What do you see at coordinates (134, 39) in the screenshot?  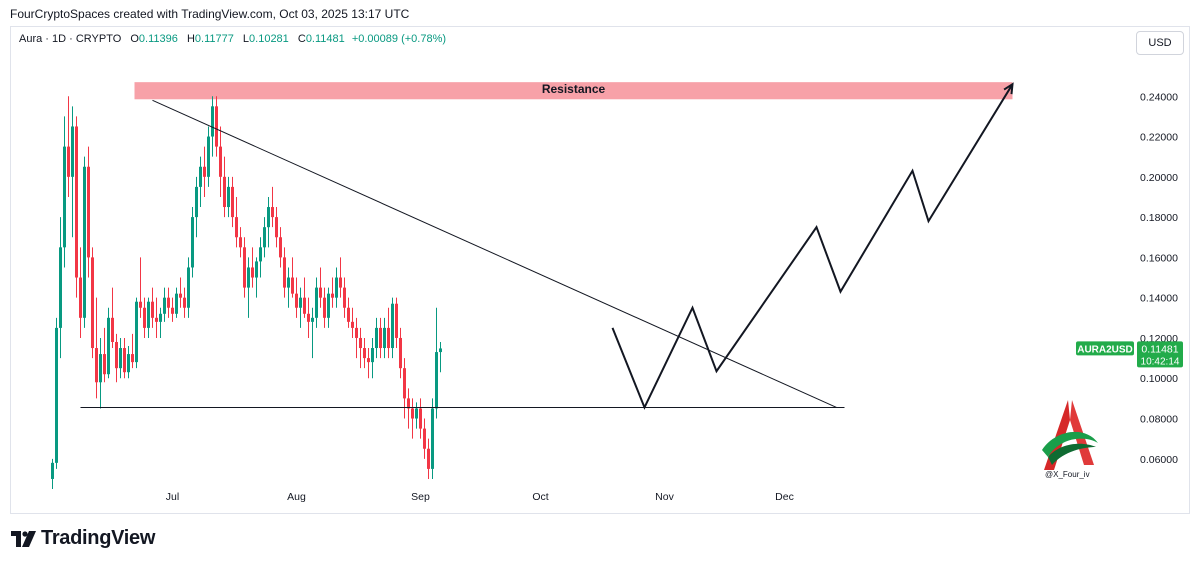 I see `open-label: O` at bounding box center [134, 39].